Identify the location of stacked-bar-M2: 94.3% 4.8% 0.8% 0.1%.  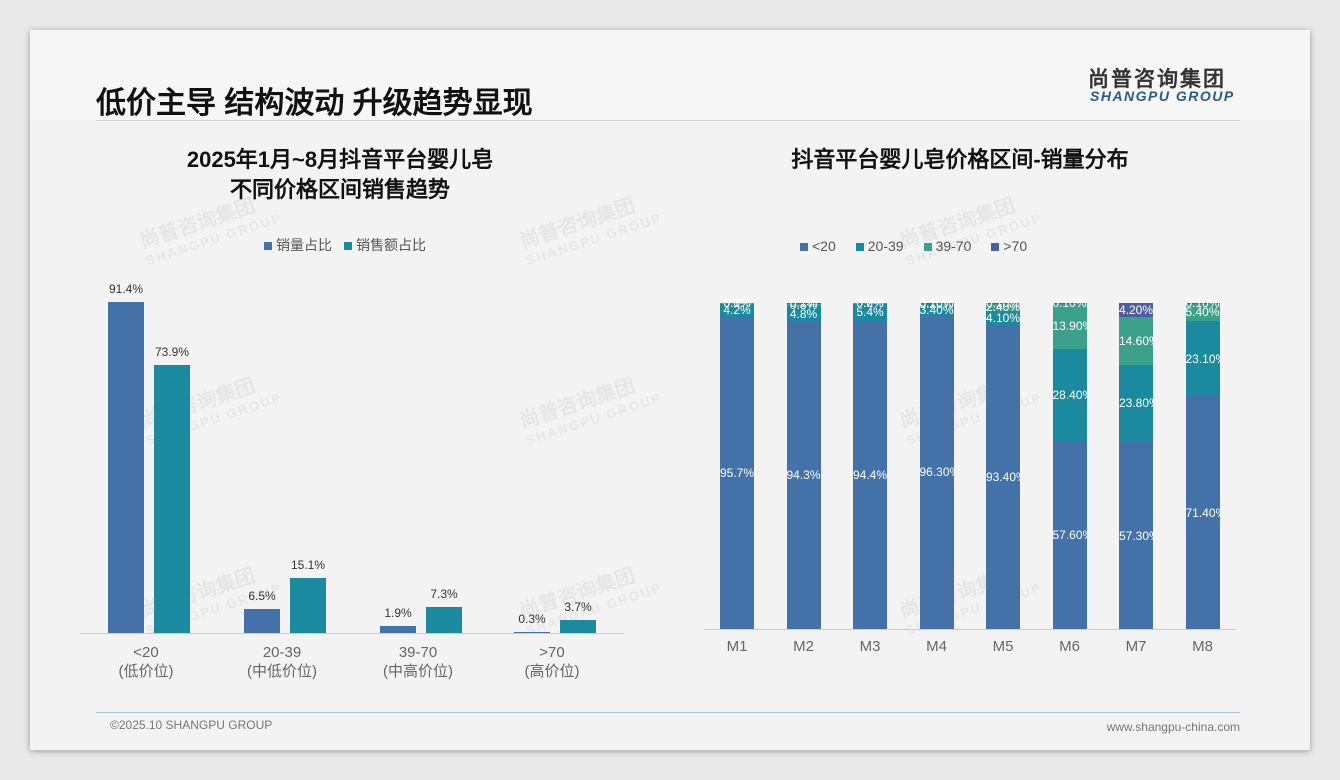
(803, 462).